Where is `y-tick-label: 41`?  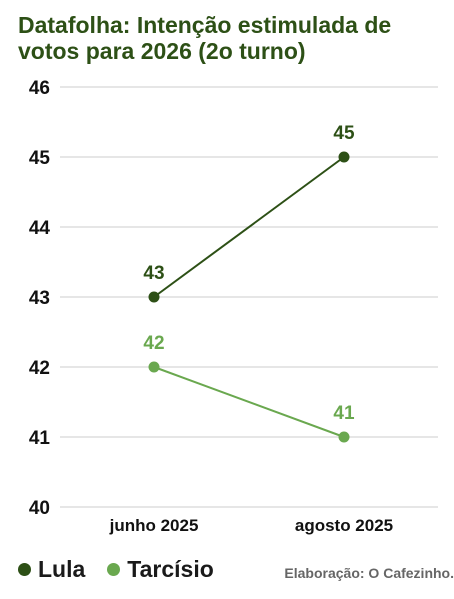 y-tick-label: 41 is located at coordinates (40, 438).